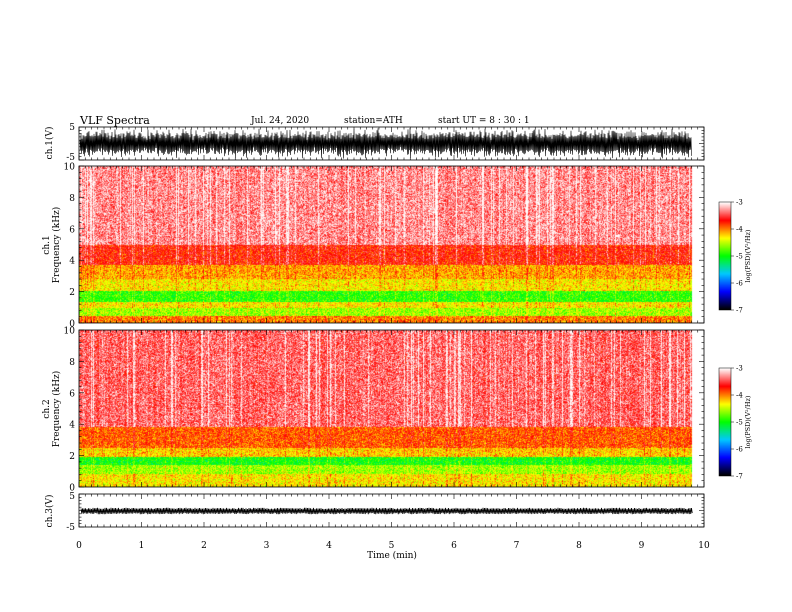  I want to click on start-time-label: start UT = 8 : 30 : 1, so click(484, 121).